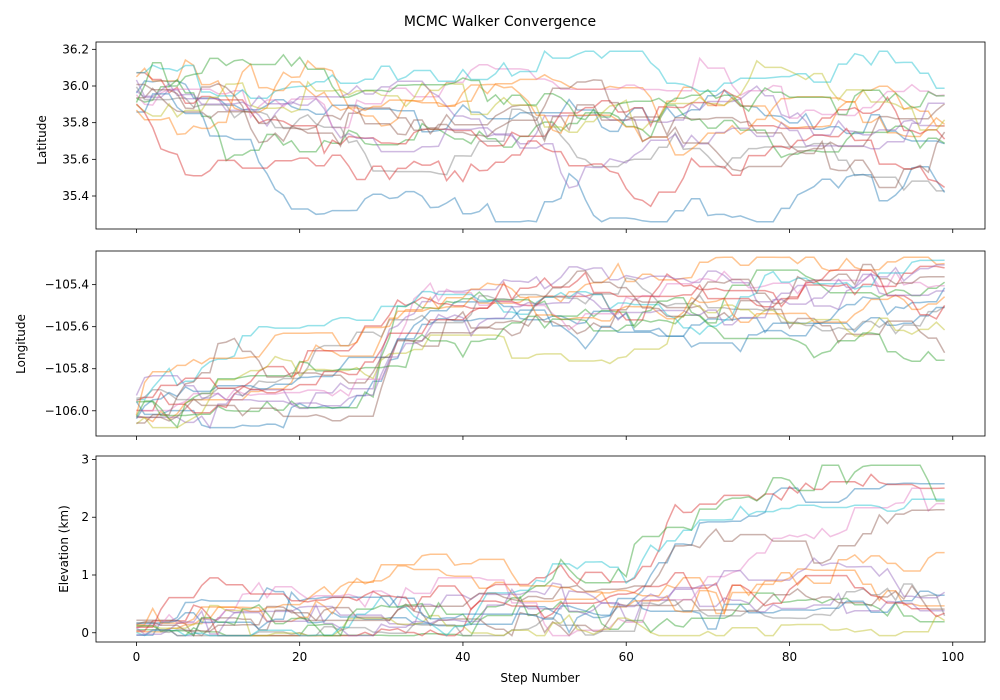 This screenshot has height=700, width=1000. What do you see at coordinates (952, 657) in the screenshot?
I see `x-tick-label: 100` at bounding box center [952, 657].